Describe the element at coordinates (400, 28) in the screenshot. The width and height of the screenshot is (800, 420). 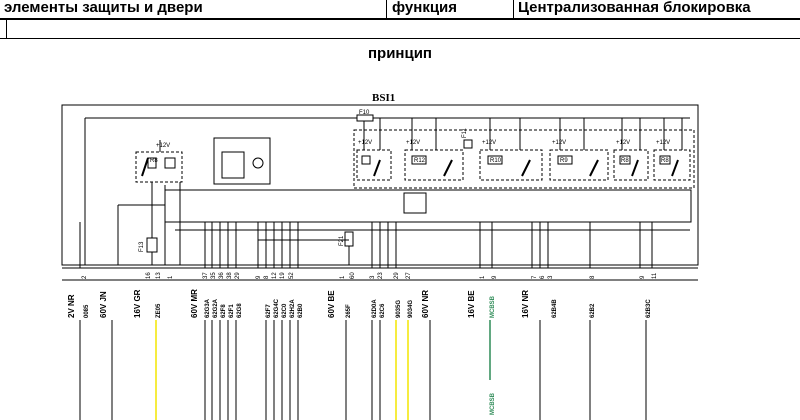
I see `header-empty-row` at that location.